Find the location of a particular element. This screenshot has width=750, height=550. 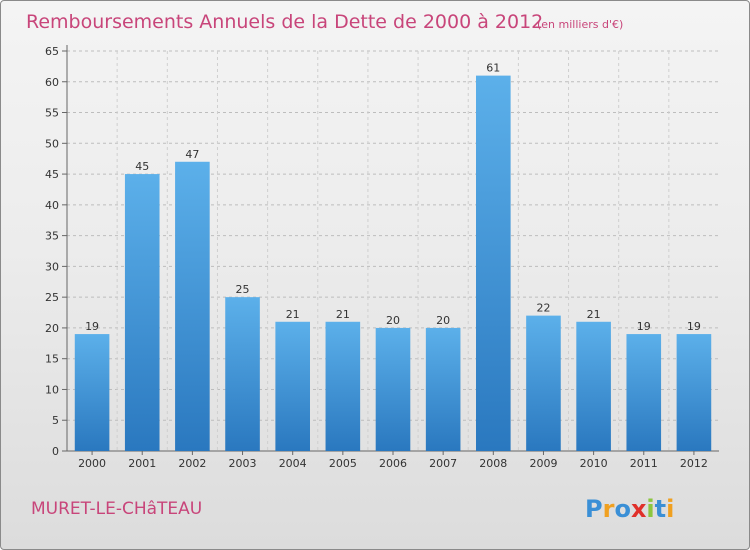

x-tick-label: 2000 is located at coordinates (92, 463).